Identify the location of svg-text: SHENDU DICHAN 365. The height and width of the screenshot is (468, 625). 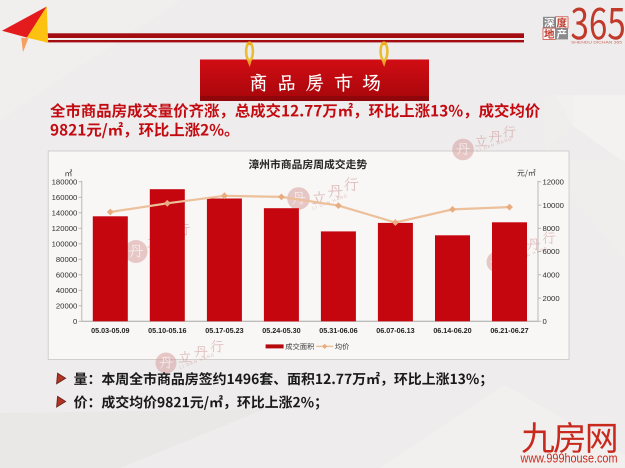
(596, 42).